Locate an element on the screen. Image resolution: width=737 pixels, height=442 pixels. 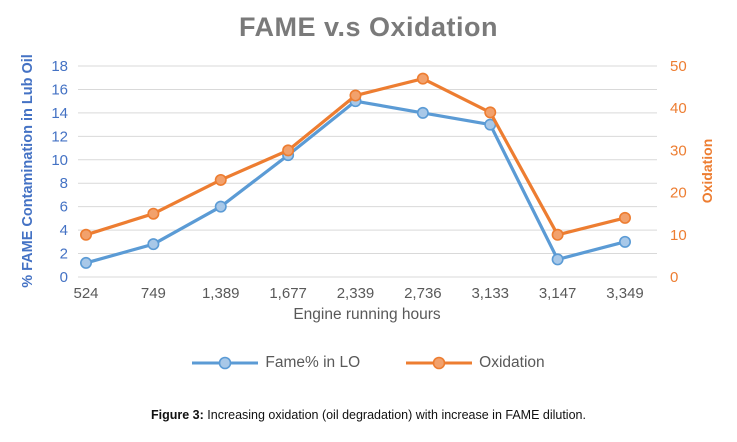
legend-label-oxidation: Oxidation is located at coordinates (512, 362).